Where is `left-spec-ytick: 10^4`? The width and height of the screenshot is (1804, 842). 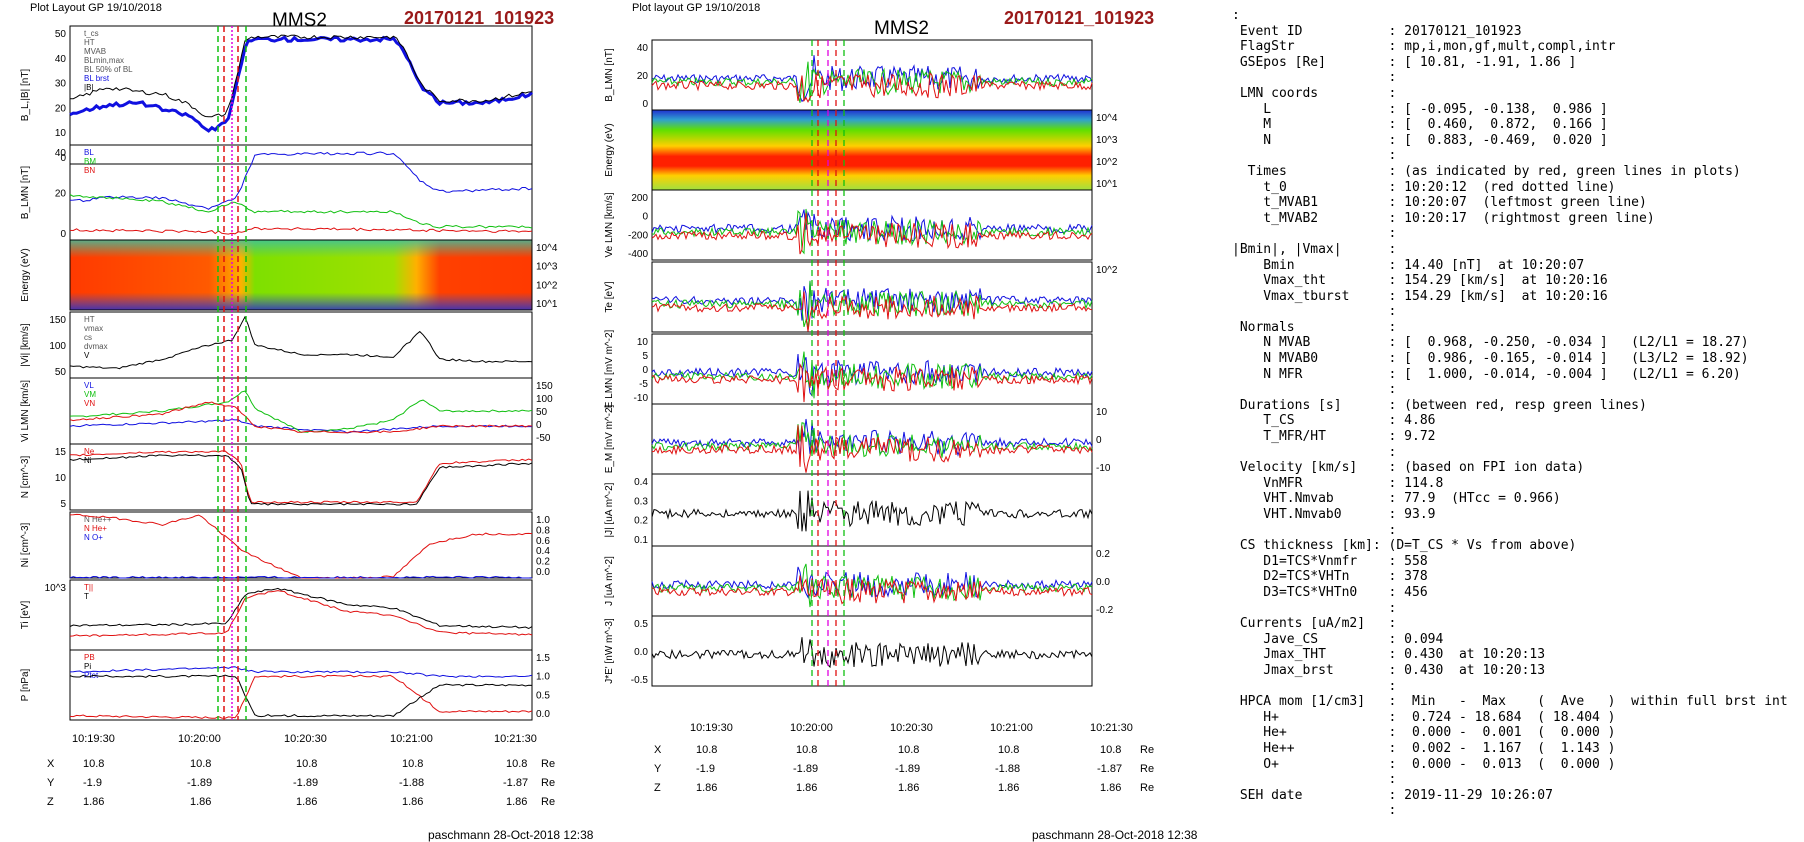 left-spec-ytick: 10^4 is located at coordinates (547, 248).